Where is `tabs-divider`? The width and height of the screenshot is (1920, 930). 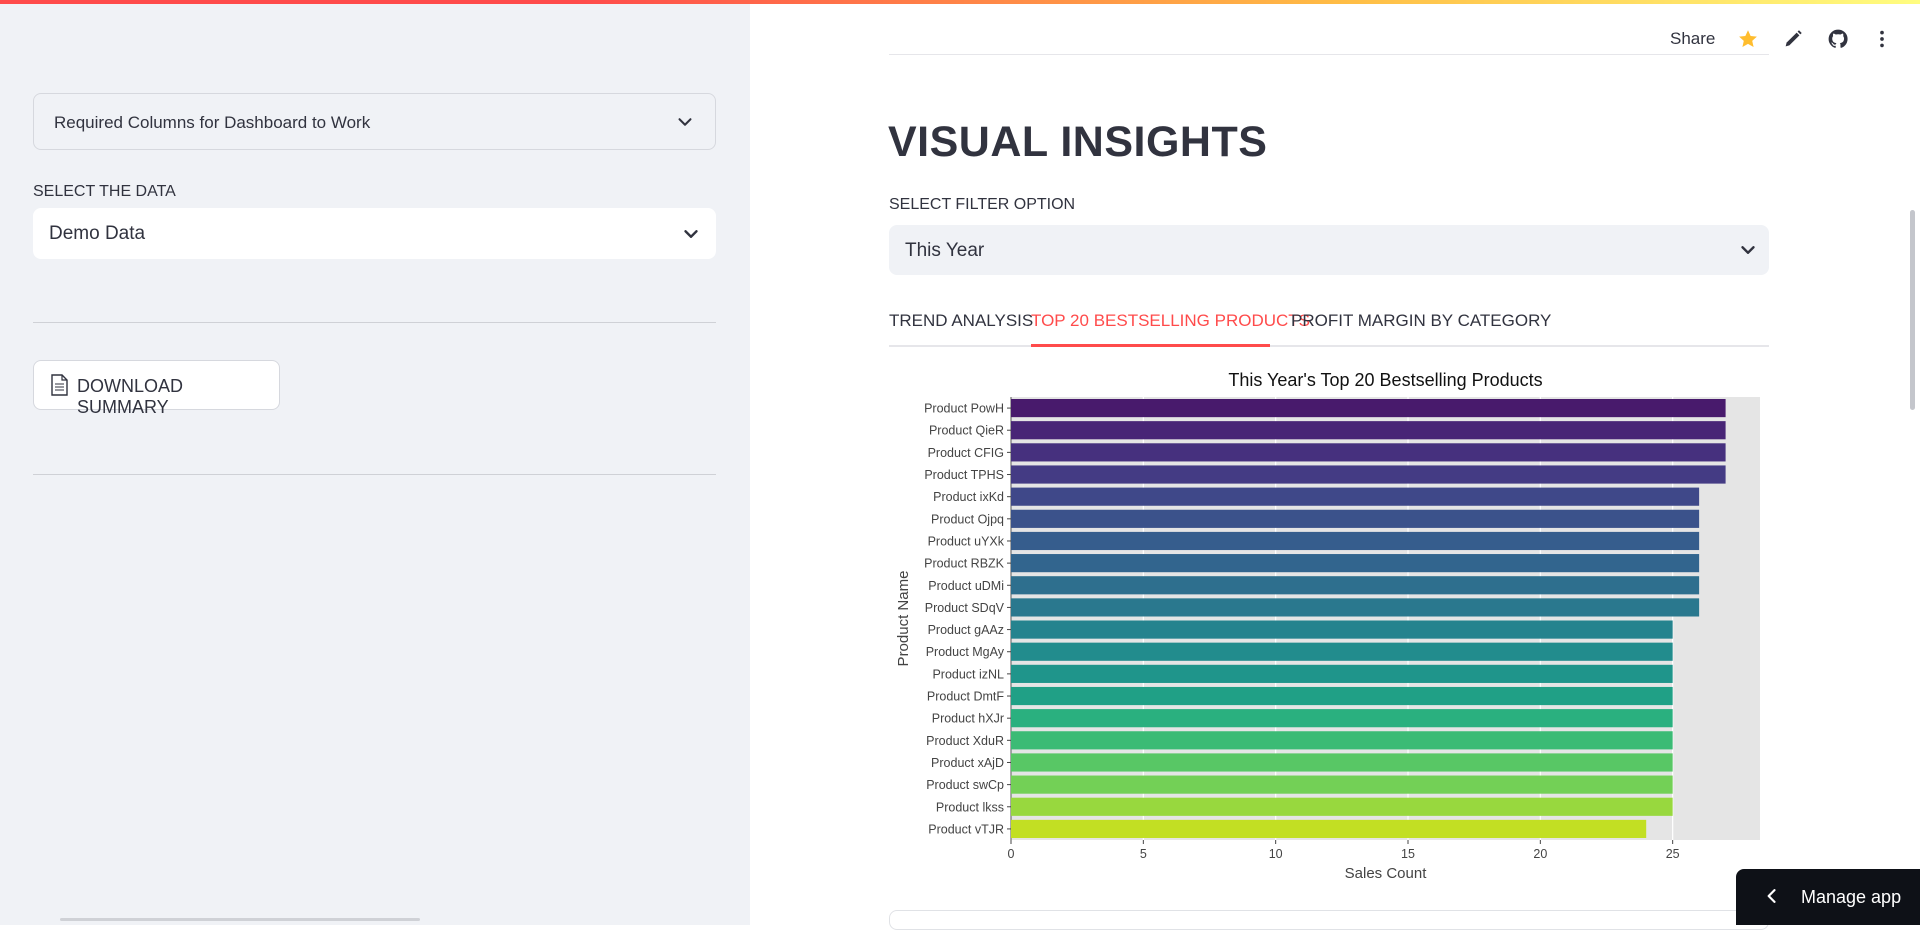 tabs-divider is located at coordinates (1329, 346).